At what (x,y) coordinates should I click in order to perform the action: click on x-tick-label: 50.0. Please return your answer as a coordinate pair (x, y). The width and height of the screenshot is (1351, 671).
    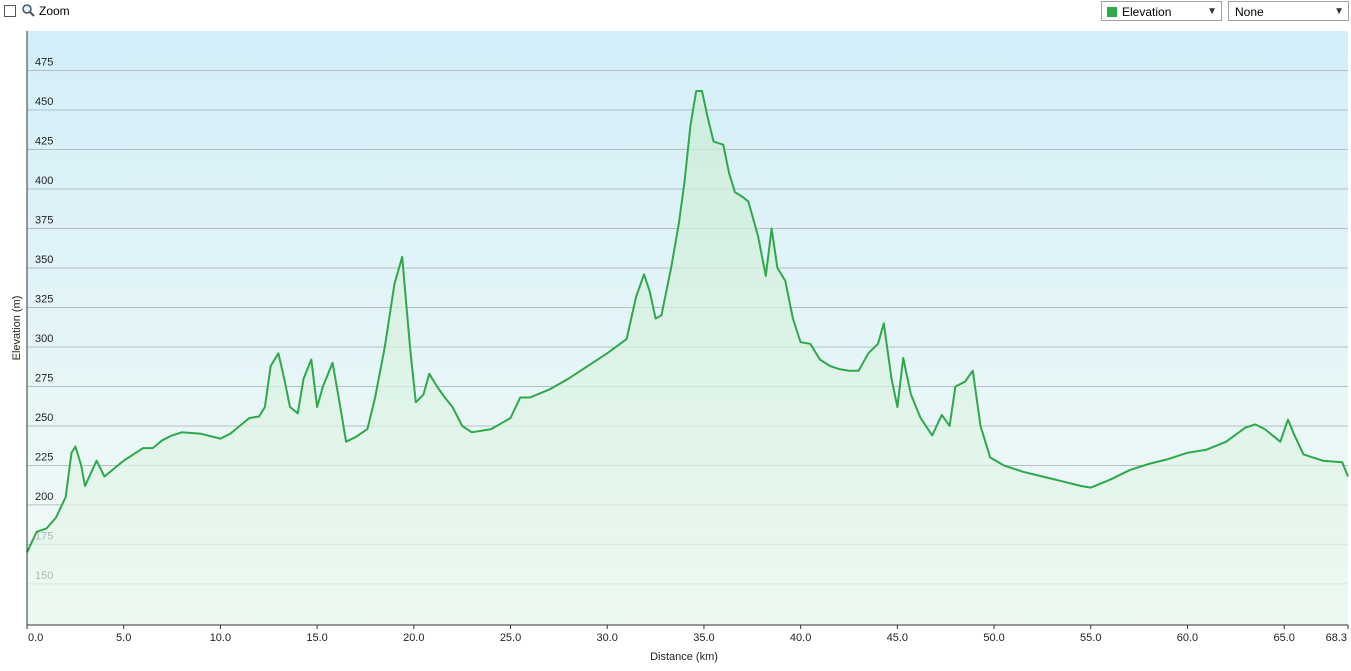
    Looking at the image, I should click on (993, 638).